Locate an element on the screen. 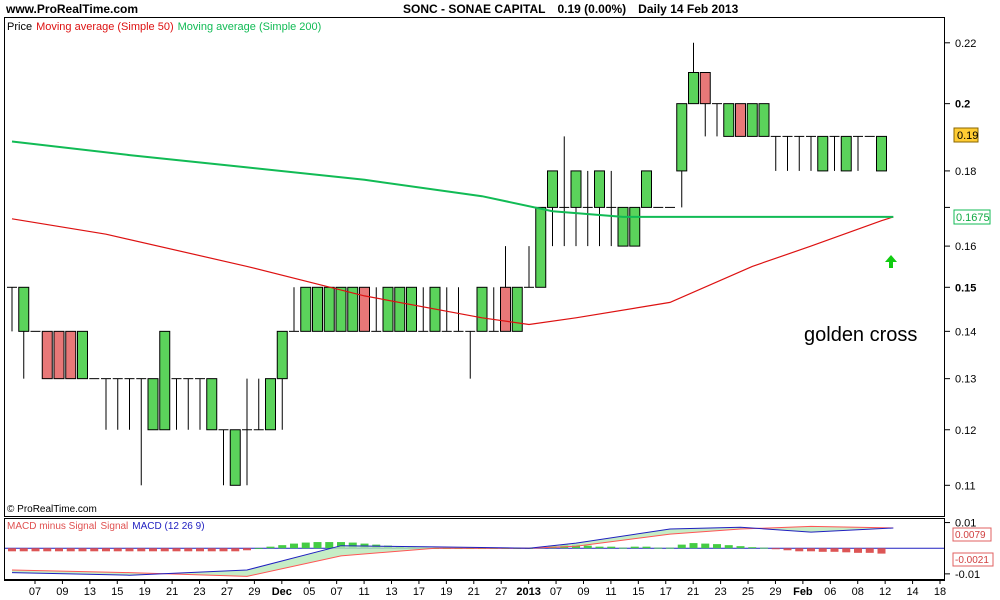 This screenshot has height=600, width=1000. y-tick-label: 0.11 is located at coordinates (965, 486).